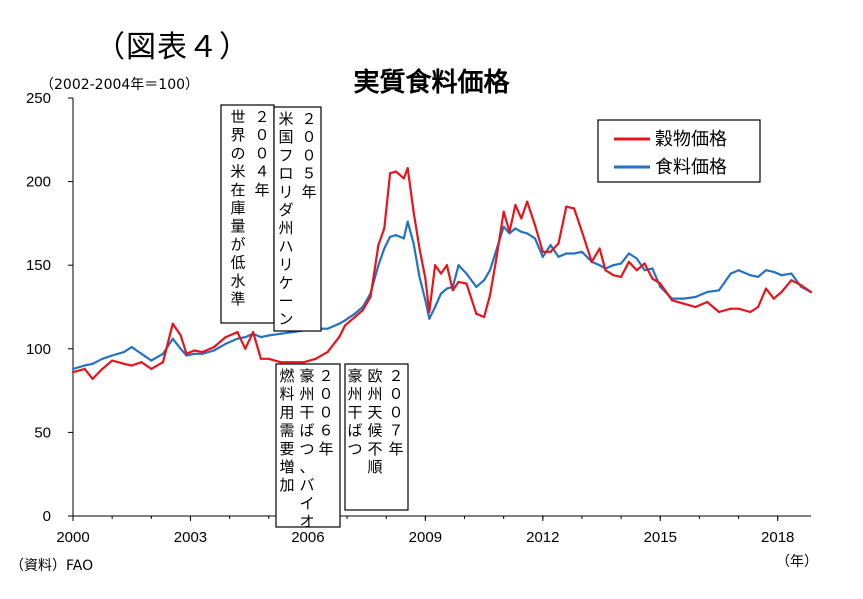  Describe the element at coordinates (691, 167) in the screenshot. I see `legend-label-food: 食料価格` at that location.